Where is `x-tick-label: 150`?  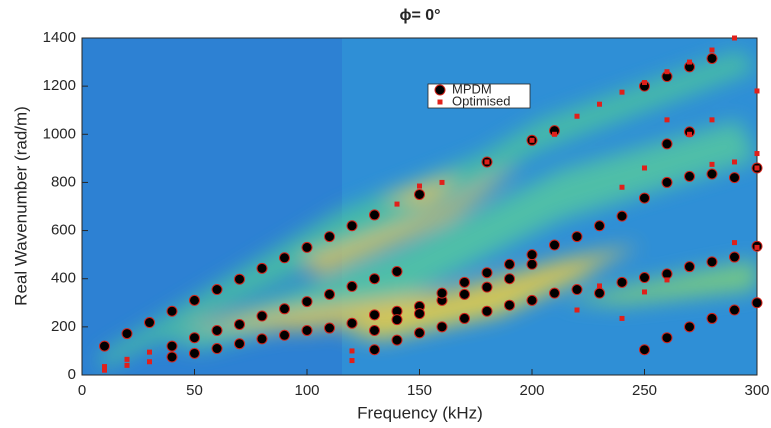 x-tick-label: 150 is located at coordinates (419, 390).